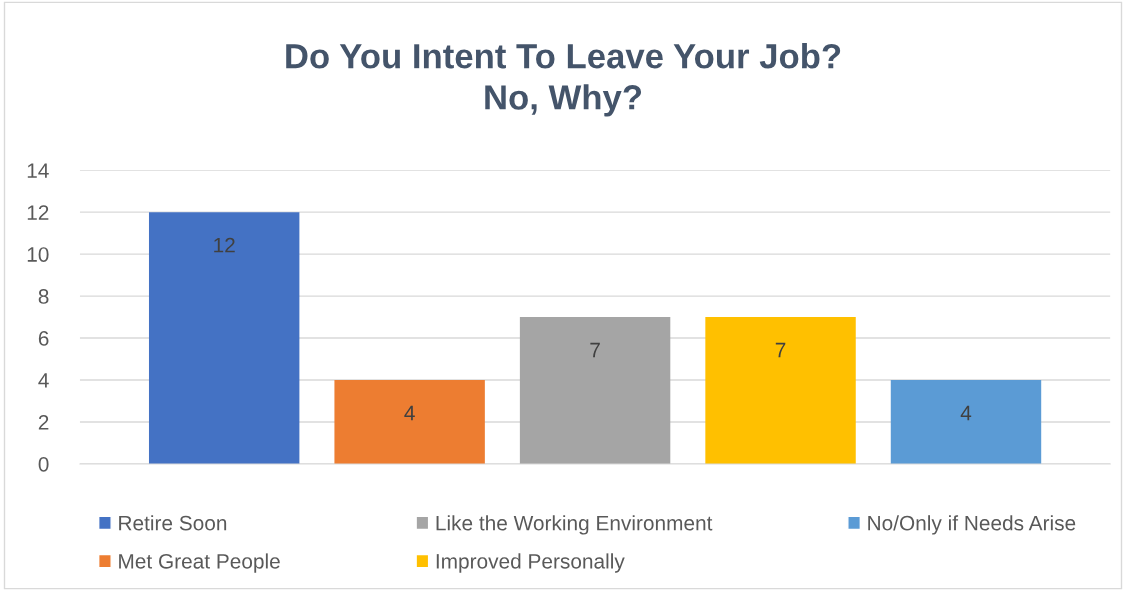 The image size is (1126, 591). I want to click on y-tick-label: 2, so click(43, 422).